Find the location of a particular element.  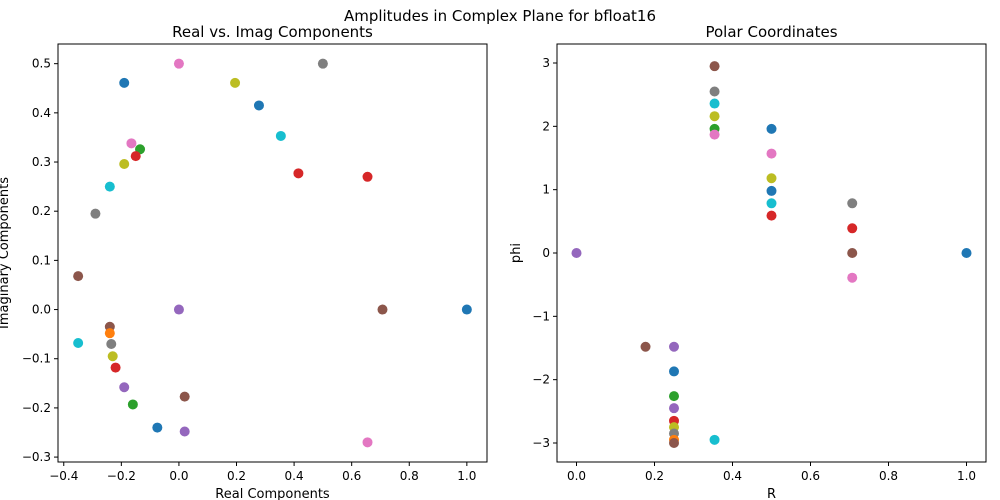

y-tick-label: 2 is located at coordinates (546, 126).